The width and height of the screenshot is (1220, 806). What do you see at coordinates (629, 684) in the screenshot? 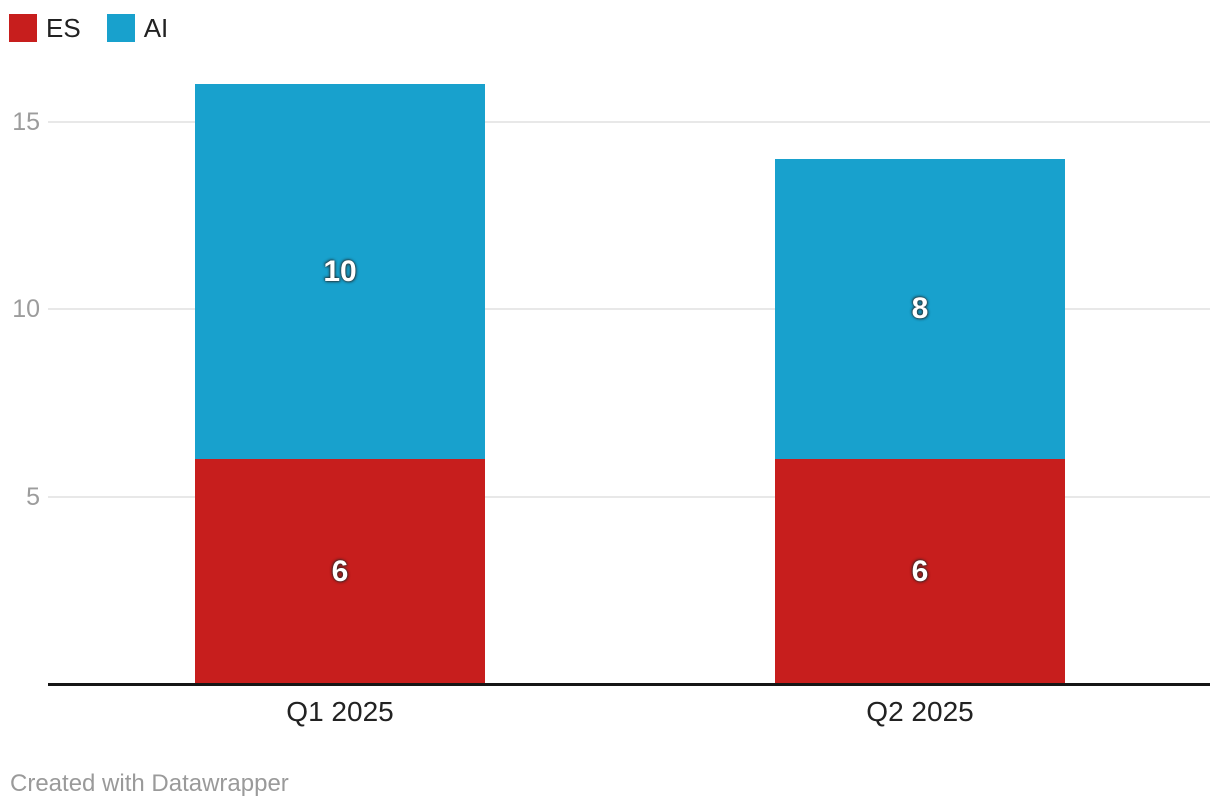
I see `x-axis-line` at bounding box center [629, 684].